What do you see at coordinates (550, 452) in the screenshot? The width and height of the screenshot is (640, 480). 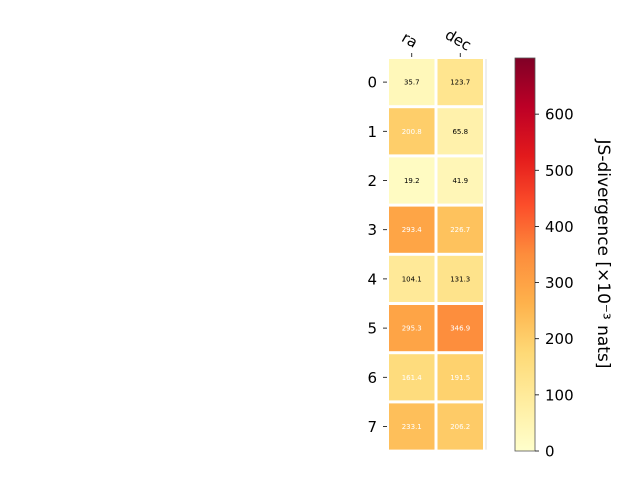 I see `colorbar-tick-label: 0` at bounding box center [550, 452].